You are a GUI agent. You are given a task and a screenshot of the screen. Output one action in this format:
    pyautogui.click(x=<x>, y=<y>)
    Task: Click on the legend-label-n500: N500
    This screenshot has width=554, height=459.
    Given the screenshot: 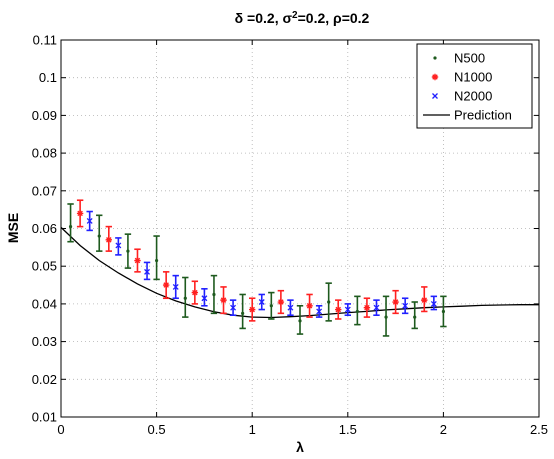 What is the action you would take?
    pyautogui.click(x=469, y=58)
    